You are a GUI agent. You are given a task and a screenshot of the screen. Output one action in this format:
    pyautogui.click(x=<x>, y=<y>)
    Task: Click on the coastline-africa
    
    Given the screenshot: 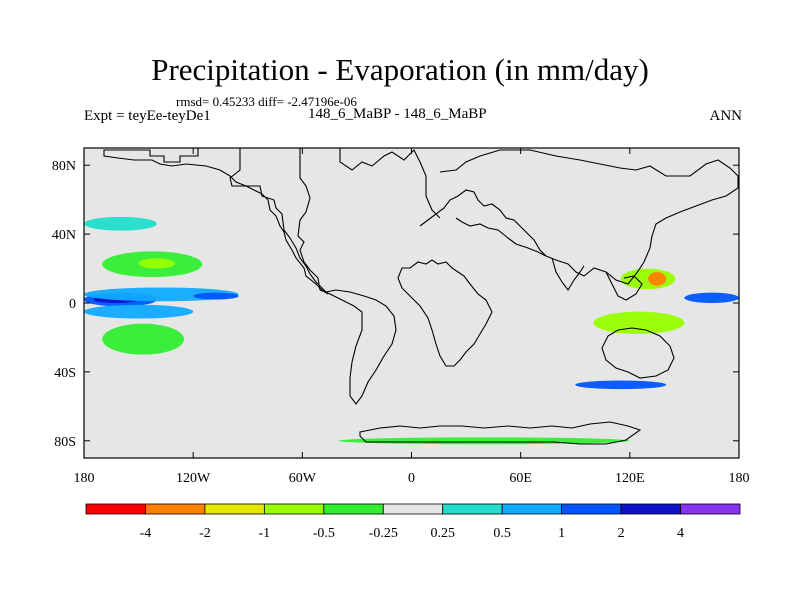 What is the action you would take?
    pyautogui.click(x=445, y=313)
    